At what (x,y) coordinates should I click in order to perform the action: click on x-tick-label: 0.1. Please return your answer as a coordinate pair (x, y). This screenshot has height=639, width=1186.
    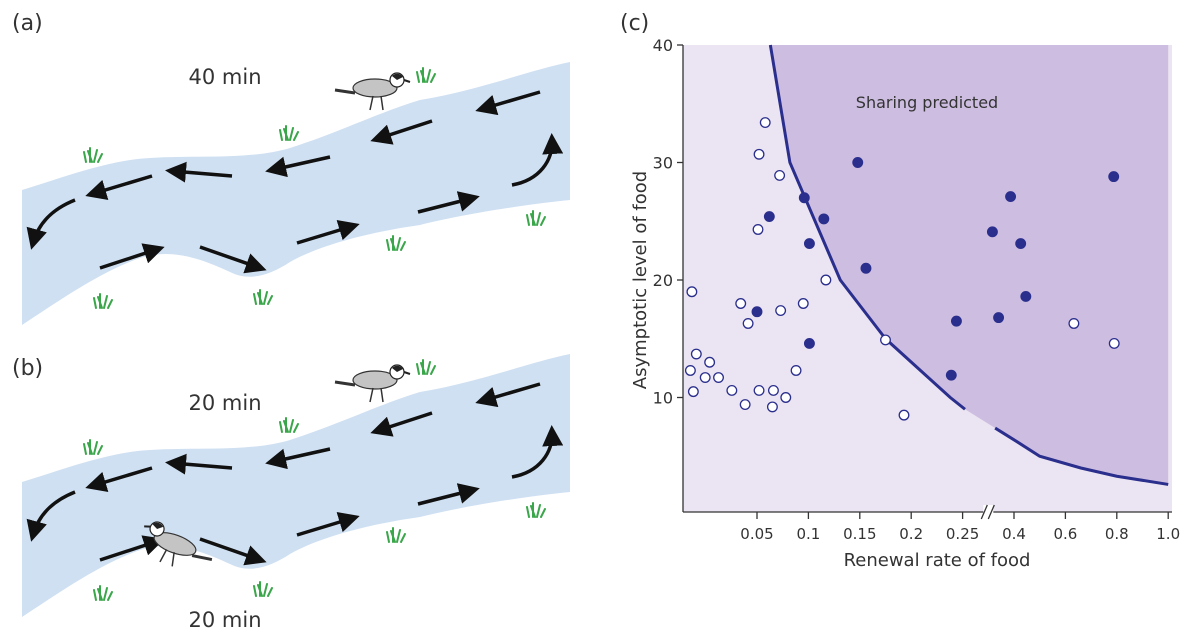
    Looking at the image, I should click on (808, 534).